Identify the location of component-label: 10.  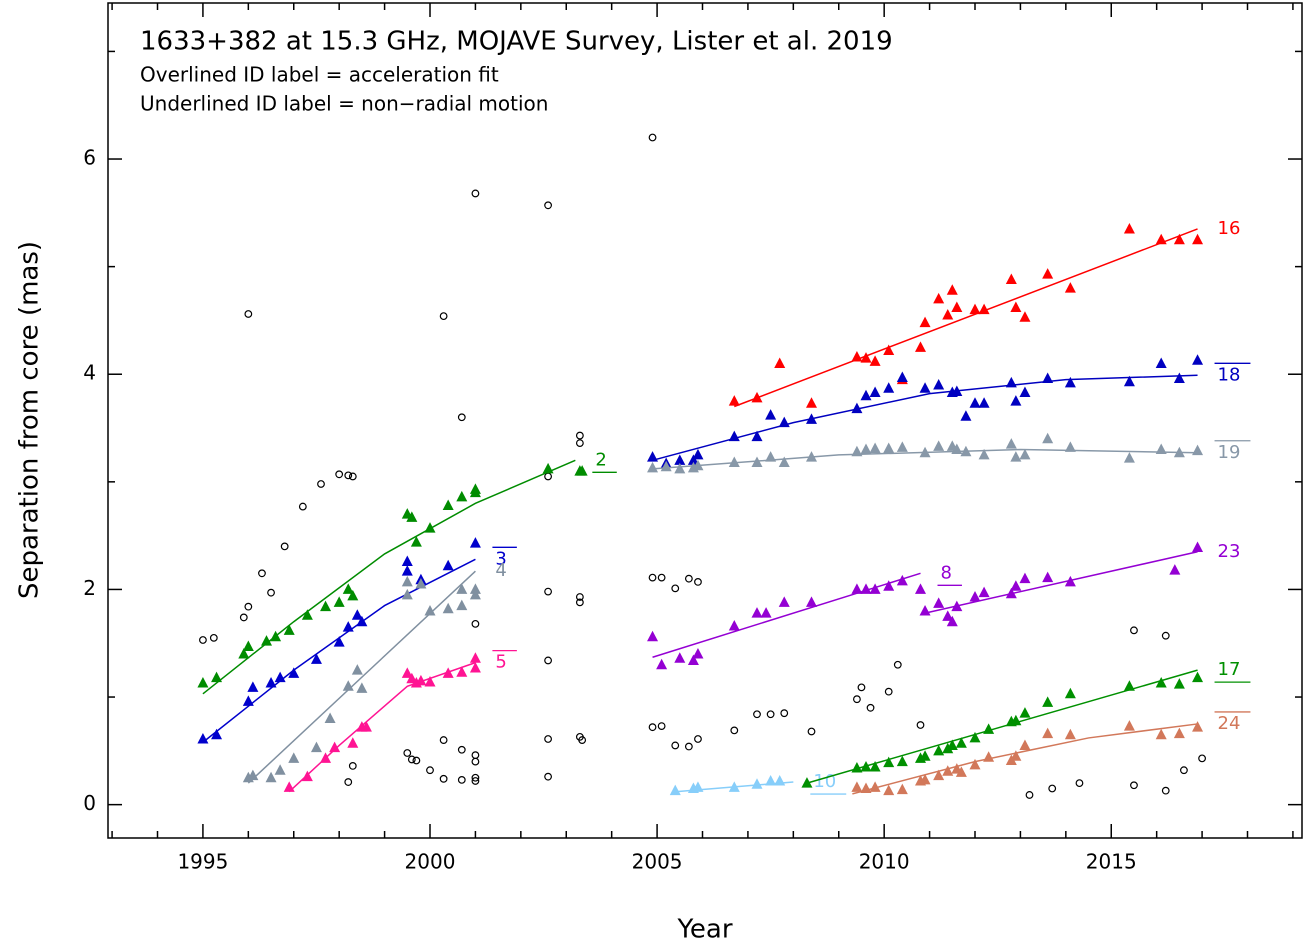
(824, 781).